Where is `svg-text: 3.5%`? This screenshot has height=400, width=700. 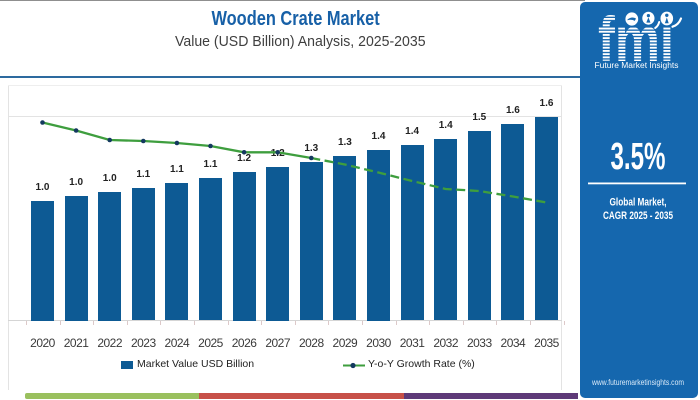
svg-text: 3.5% is located at coordinates (638, 157).